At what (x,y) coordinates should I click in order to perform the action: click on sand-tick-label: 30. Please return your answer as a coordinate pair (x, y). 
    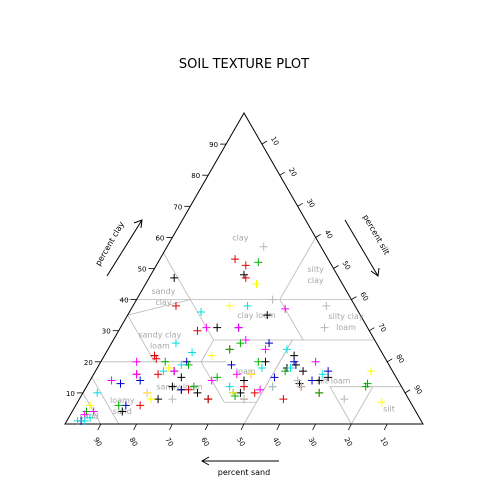
    Looking at the image, I should click on (312, 442).